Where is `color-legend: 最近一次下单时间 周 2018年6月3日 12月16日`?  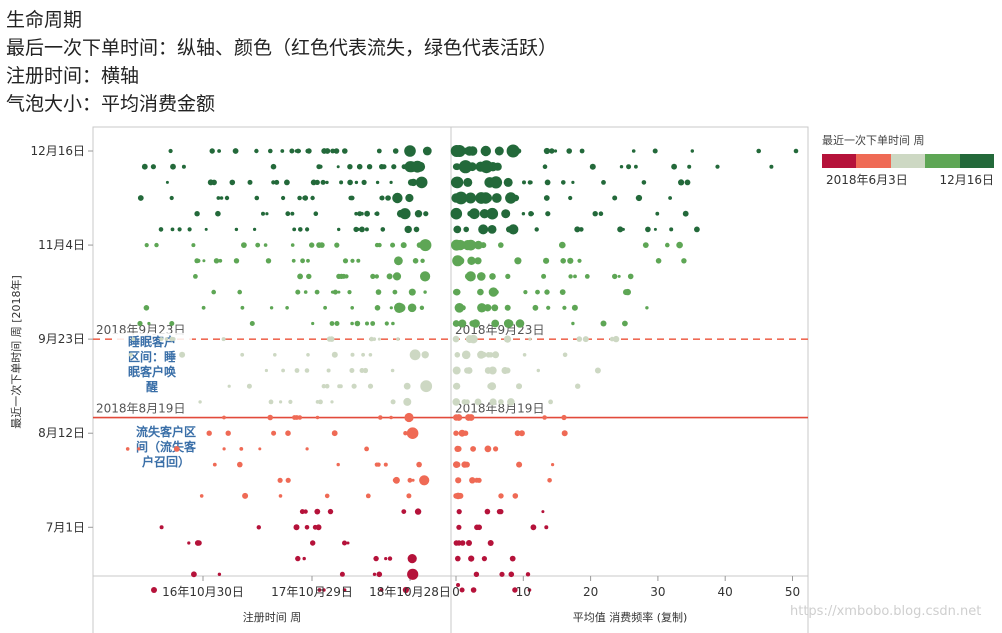 color-legend: 最近一次下单时间 周 2018年6月3日 12月16日 is located at coordinates (910, 159).